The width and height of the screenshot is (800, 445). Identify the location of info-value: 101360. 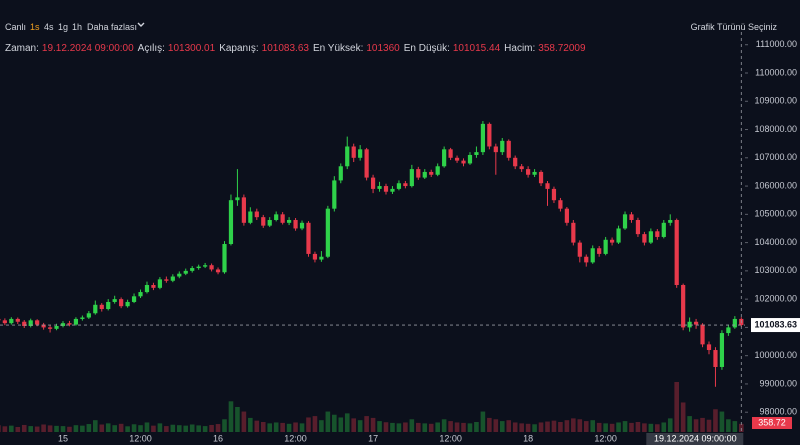
(383, 48).